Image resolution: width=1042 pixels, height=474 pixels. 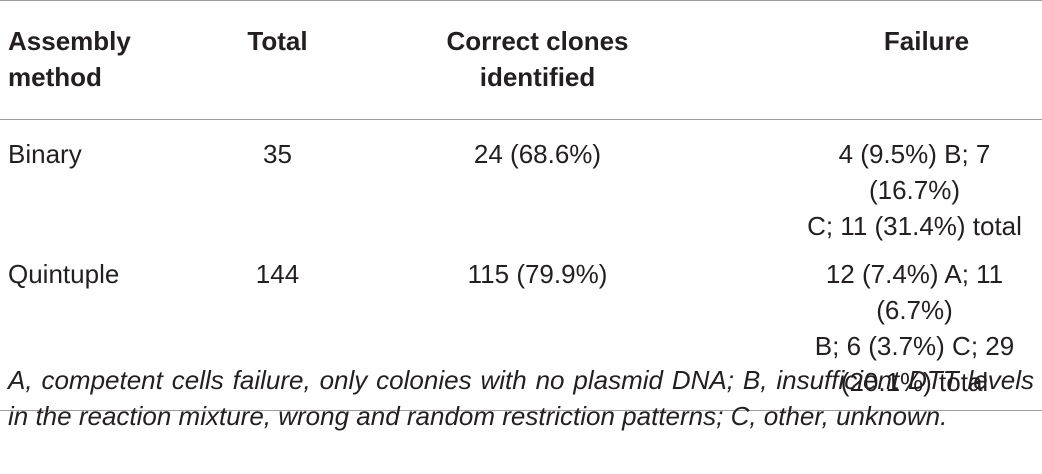 I want to click on header-total-label: Total, so click(x=277, y=41).